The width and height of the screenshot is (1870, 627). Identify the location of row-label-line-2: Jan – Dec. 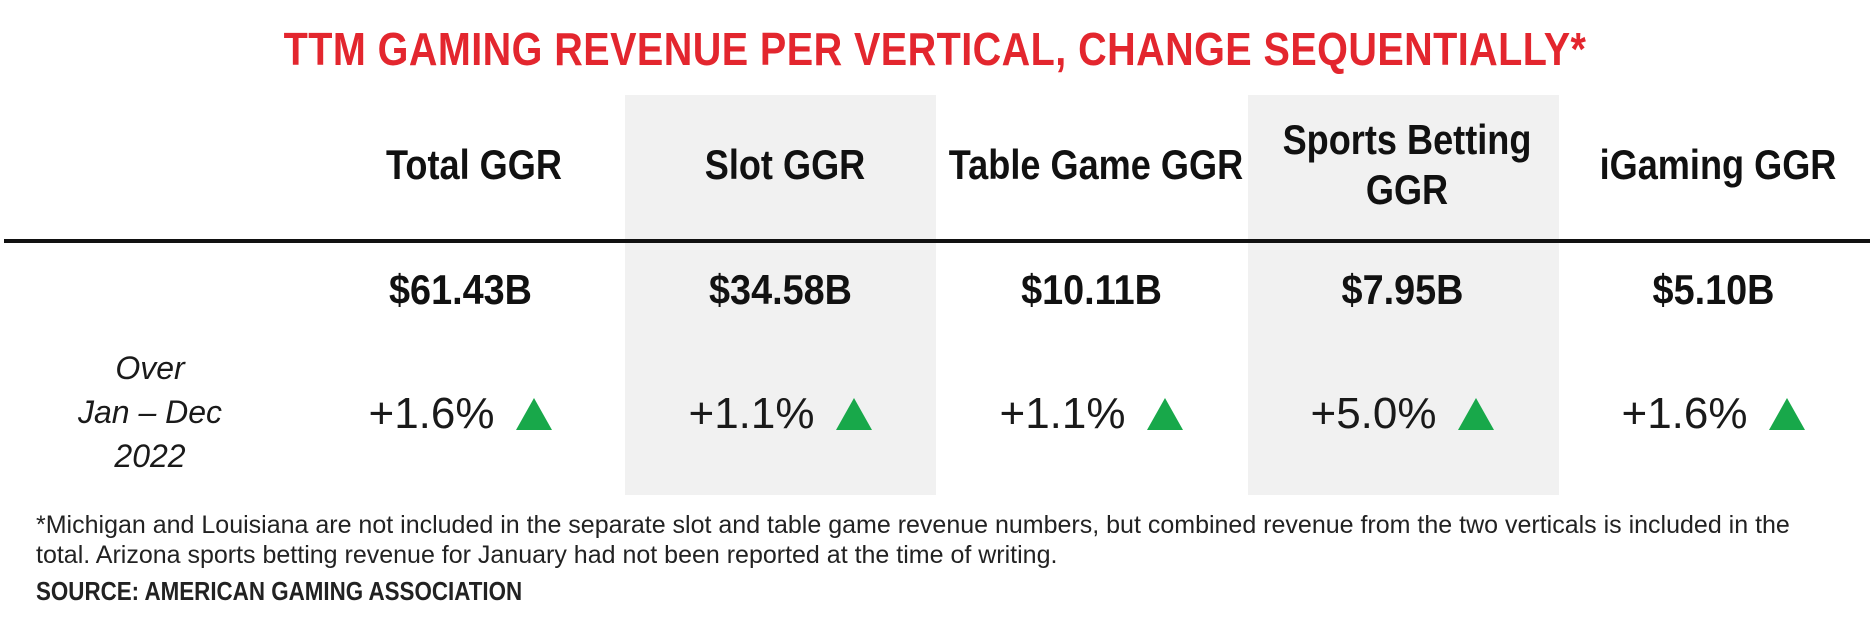
(150, 412).